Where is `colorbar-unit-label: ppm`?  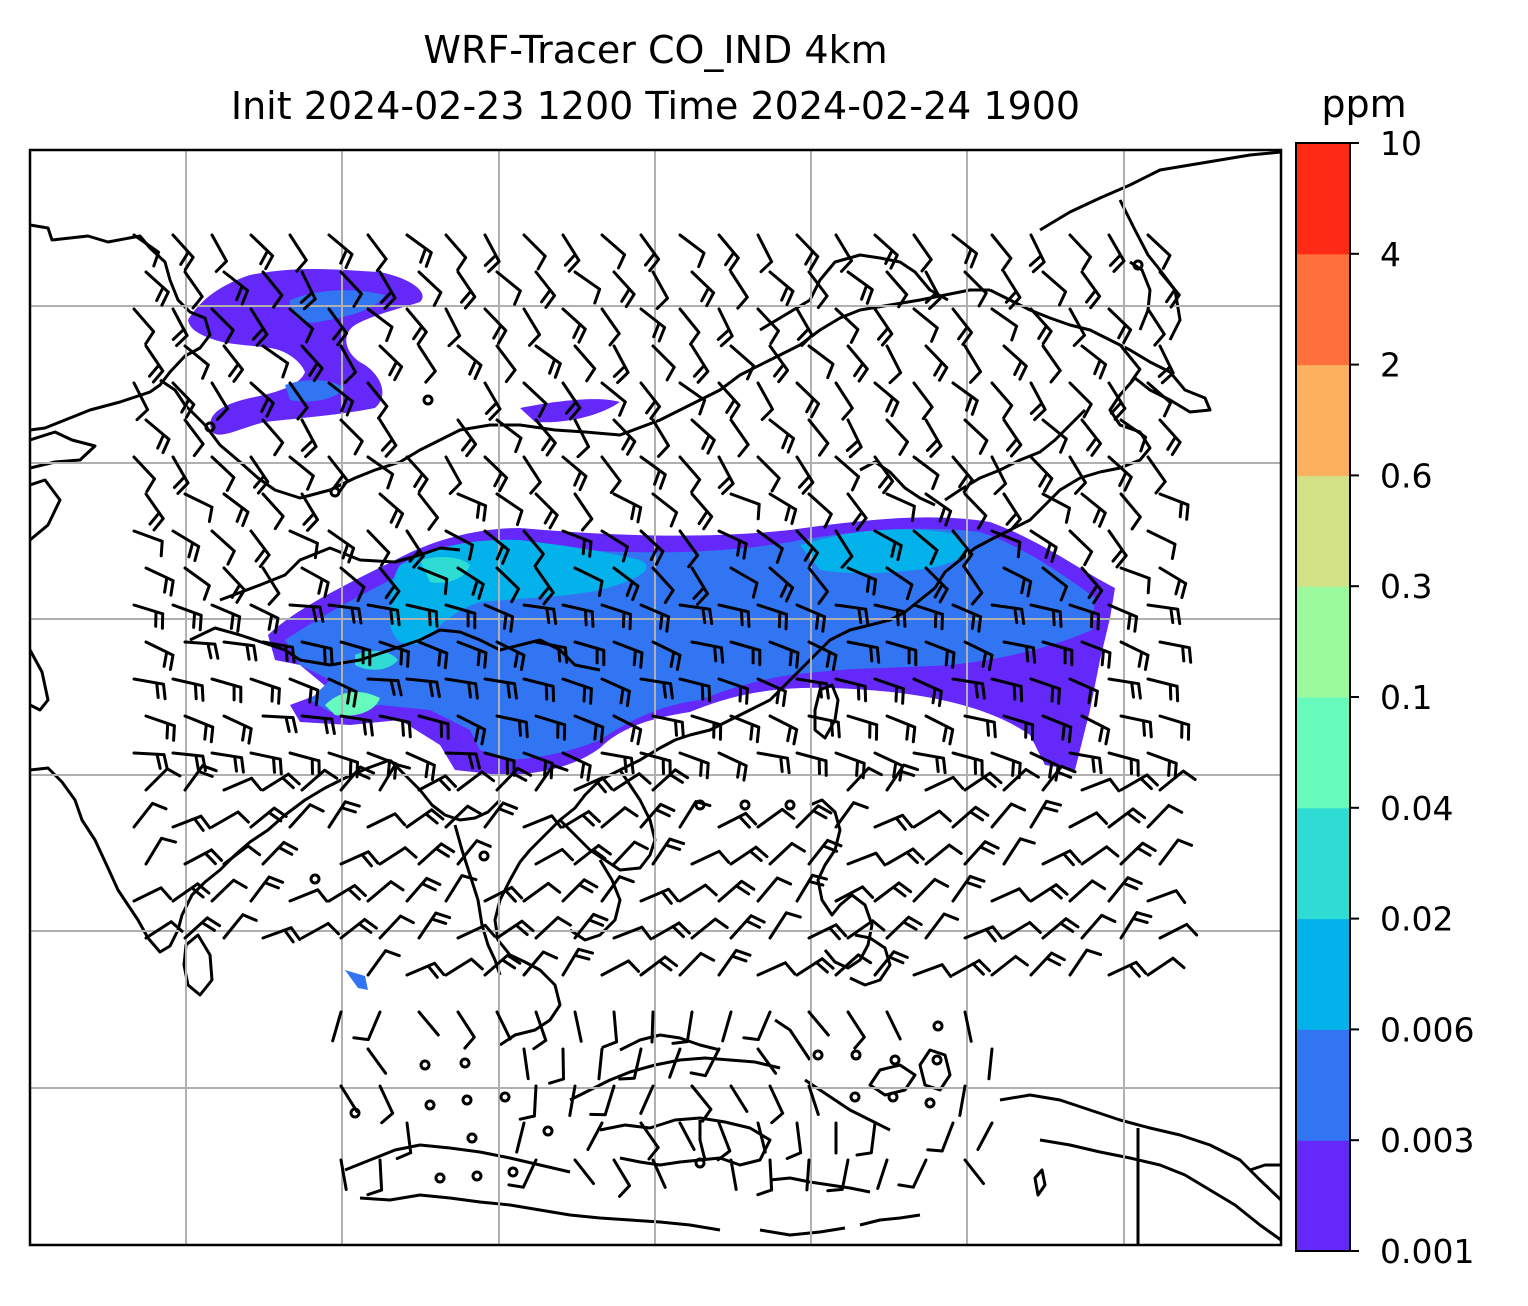 colorbar-unit-label: ppm is located at coordinates (1364, 104).